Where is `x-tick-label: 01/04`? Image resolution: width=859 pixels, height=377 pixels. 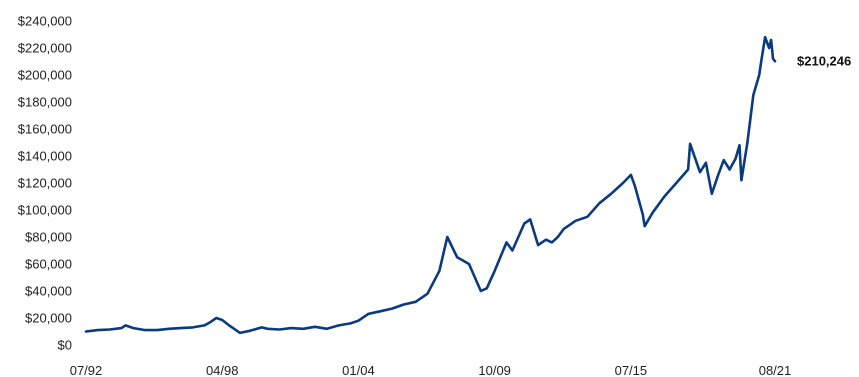 x-tick-label: 01/04 is located at coordinates (358, 370).